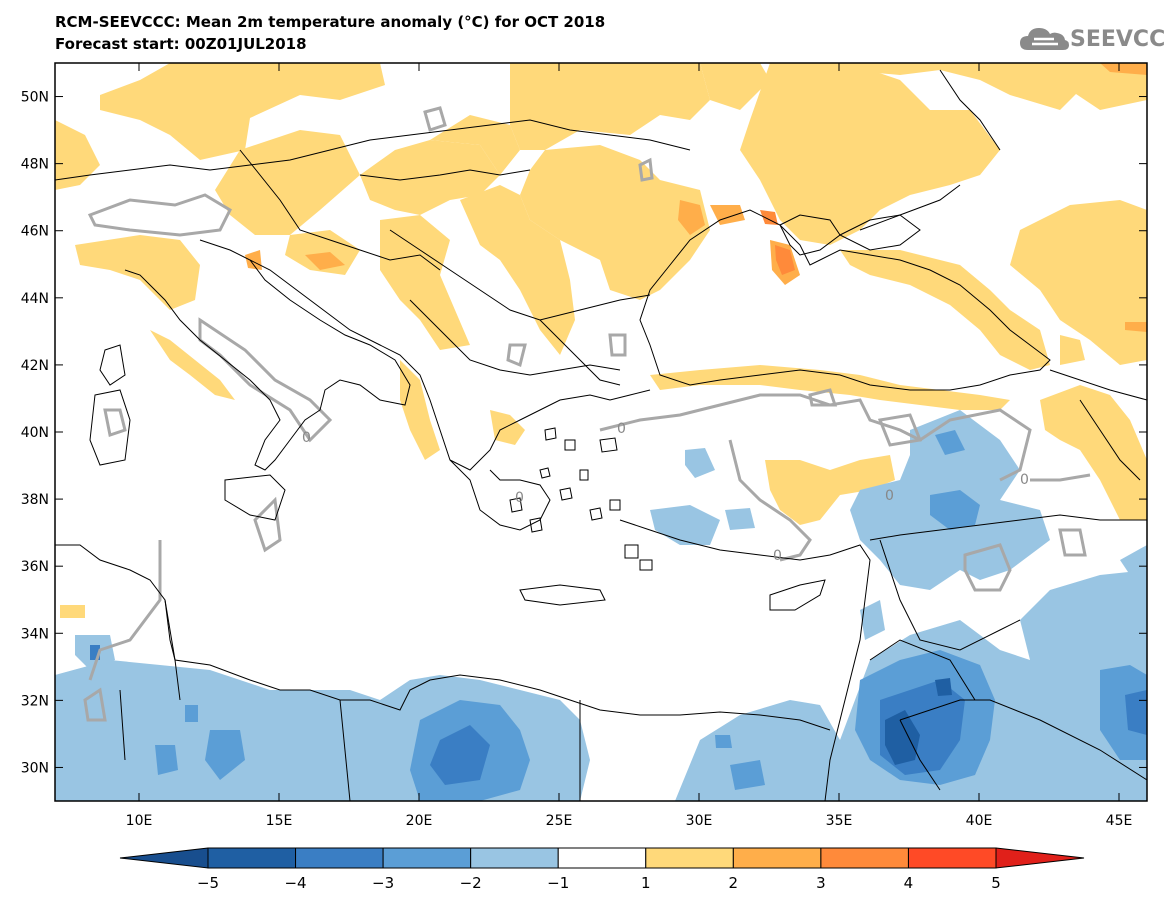  I want to click on x-tick-label: 15E, so click(279, 821).